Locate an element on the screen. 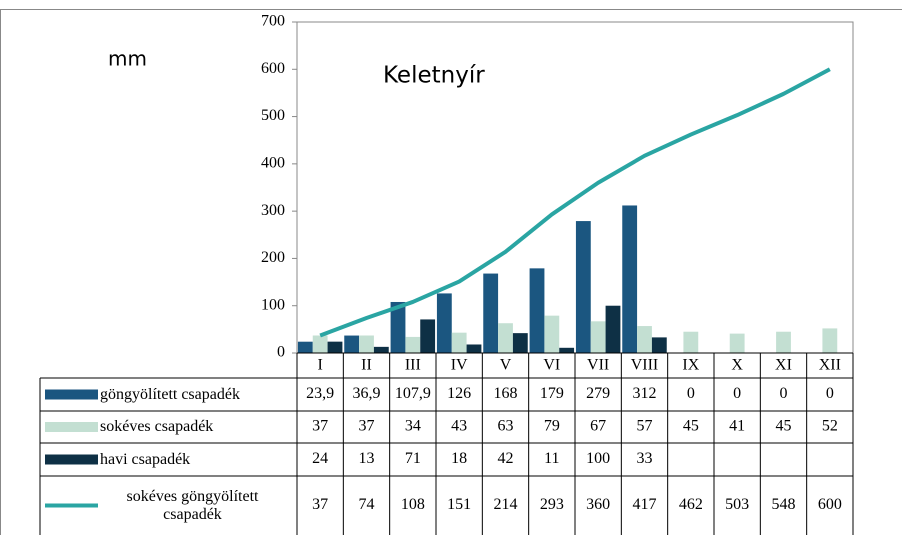 The width and height of the screenshot is (902, 535). table-cell: 43 is located at coordinates (459, 426).